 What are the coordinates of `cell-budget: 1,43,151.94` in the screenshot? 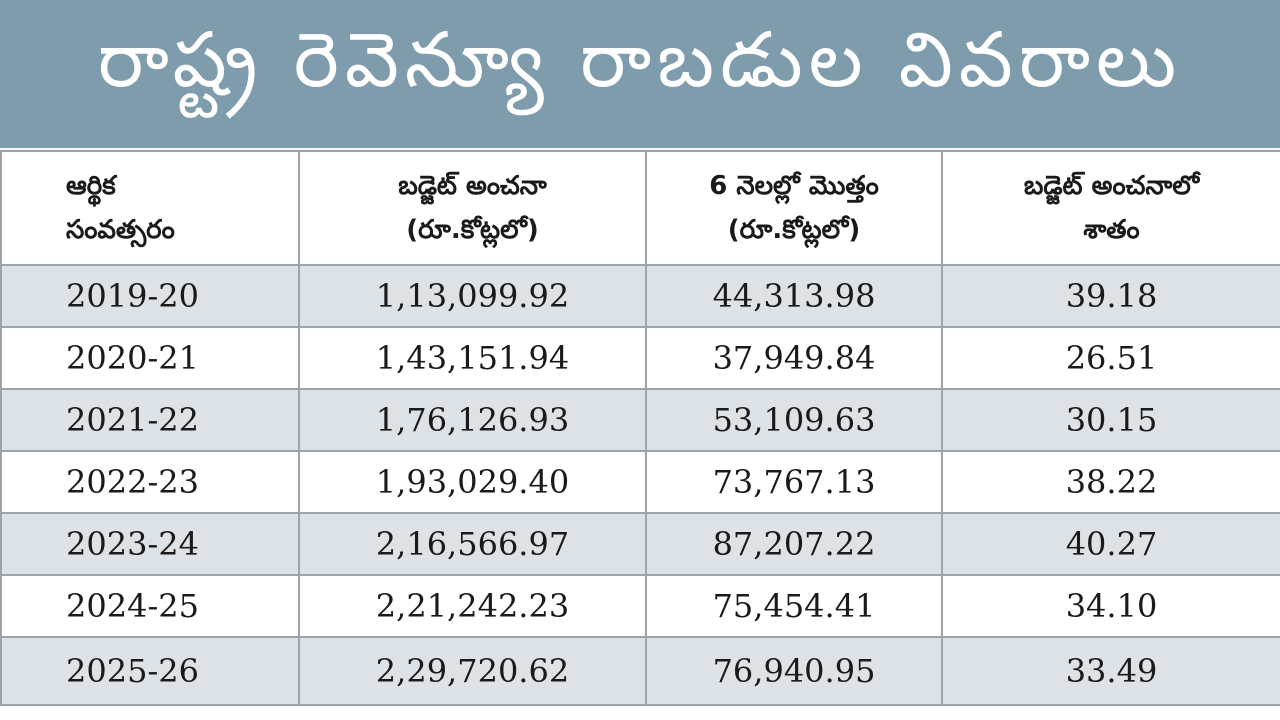 It's located at (472, 358).